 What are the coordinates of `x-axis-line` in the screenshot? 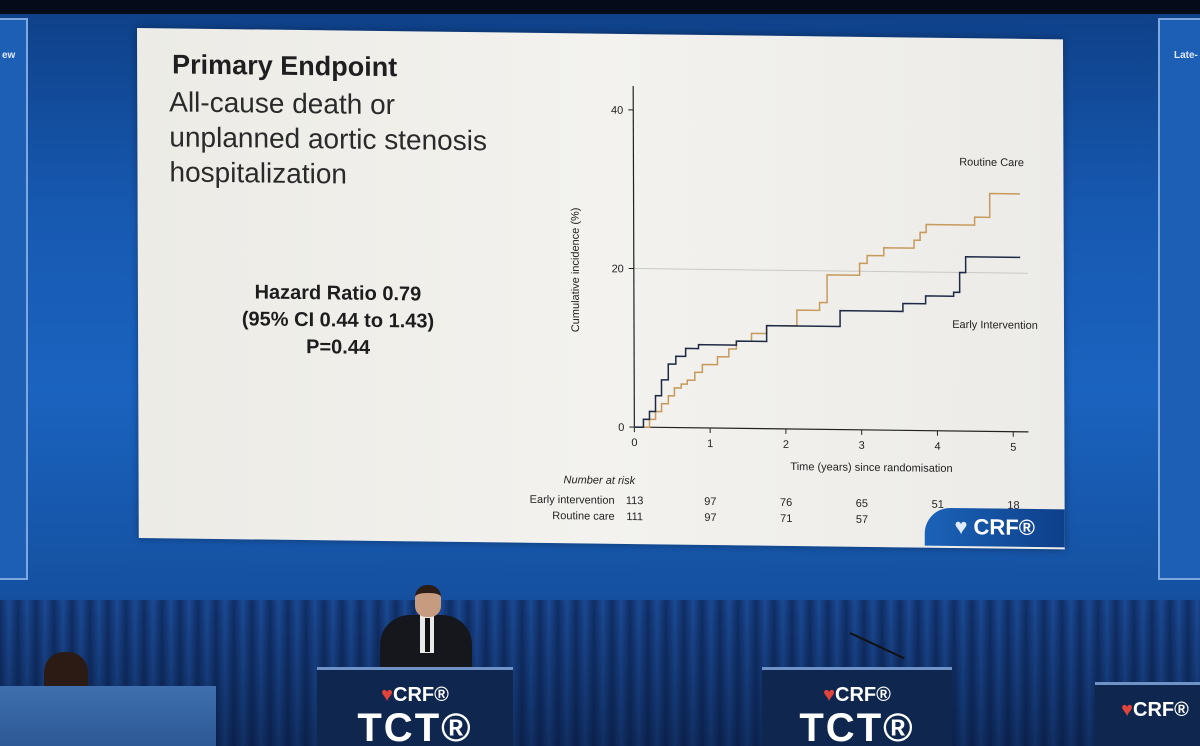 It's located at (831, 429).